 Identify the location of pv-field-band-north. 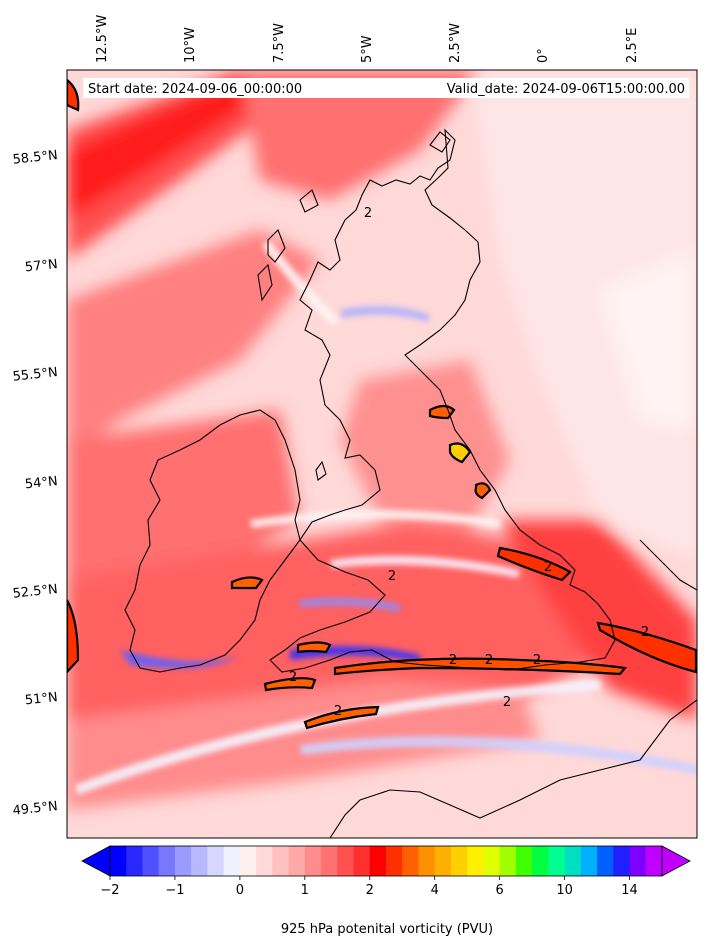
(360, 135).